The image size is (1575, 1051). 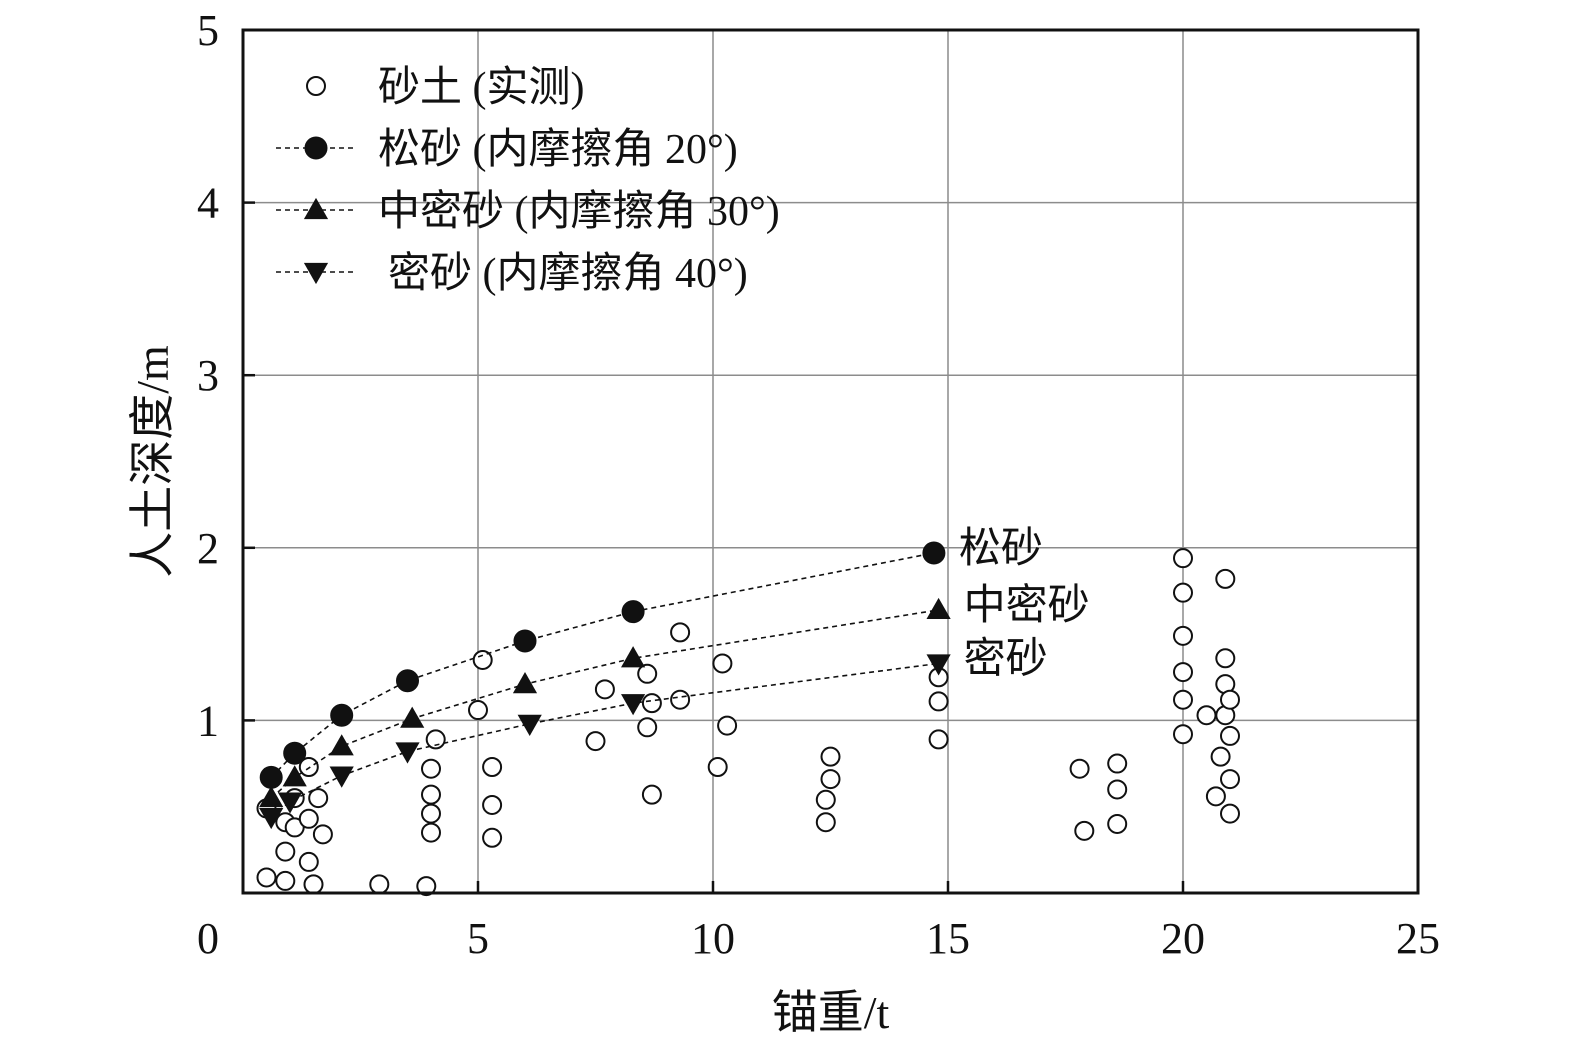 I want to click on series-2: 中密砂, so click(x=674, y=695).